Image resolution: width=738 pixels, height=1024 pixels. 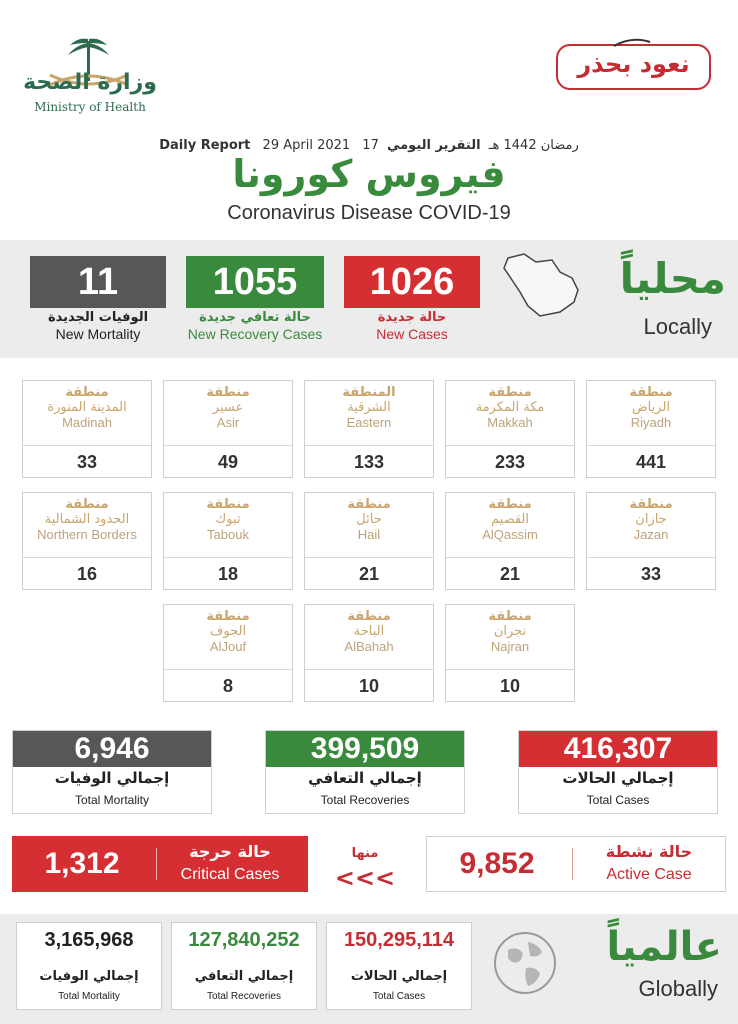 I want to click on swoosh-icon, so click(x=632, y=42).